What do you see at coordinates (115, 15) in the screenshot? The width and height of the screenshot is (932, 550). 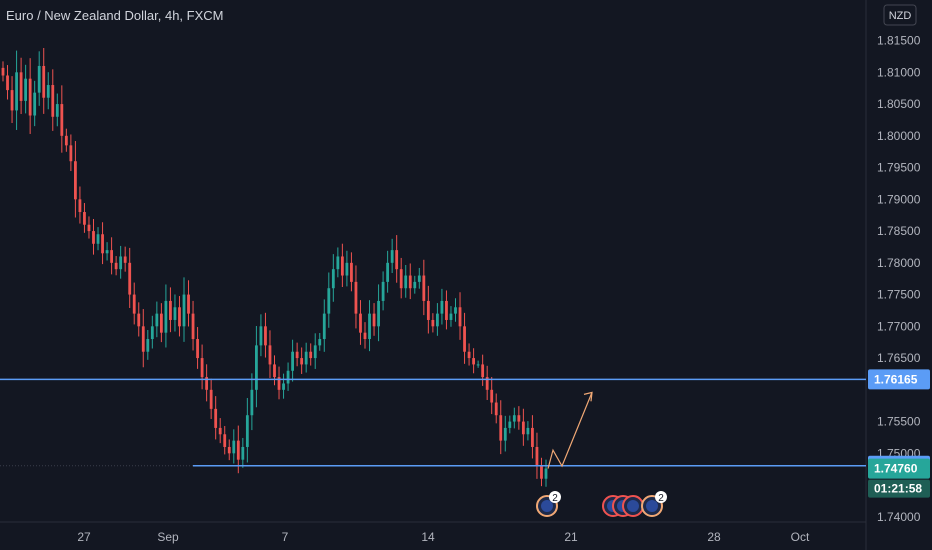 I see `chart-title: Euro / New Zealand Dollar, 4h, FXCM` at bounding box center [115, 15].